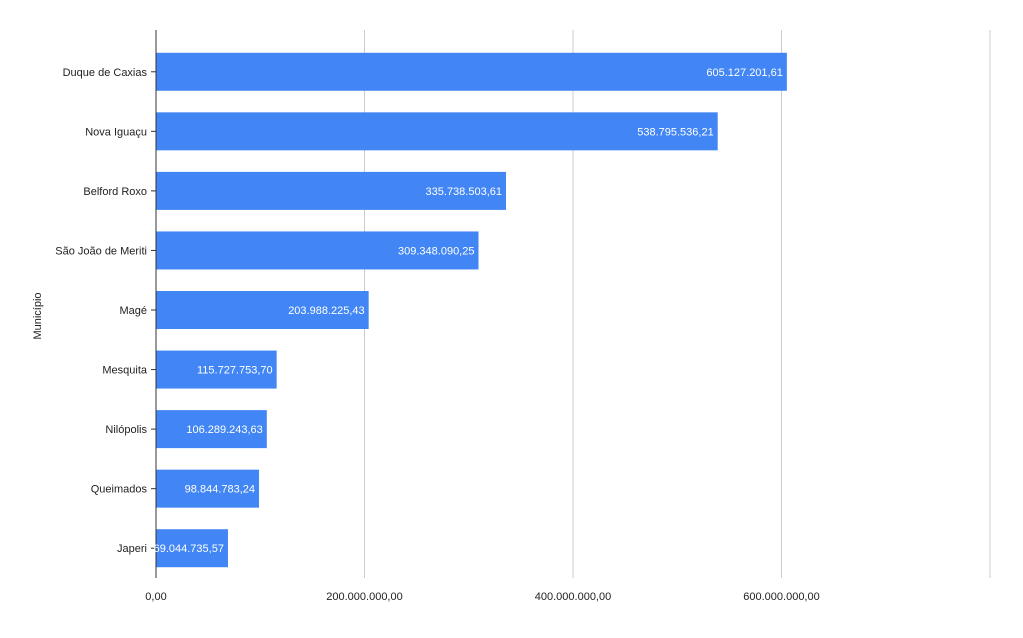 This screenshot has width=1023, height=638. Describe the element at coordinates (436, 251) in the screenshot. I see `data-label: 309.348.090,25` at that location.